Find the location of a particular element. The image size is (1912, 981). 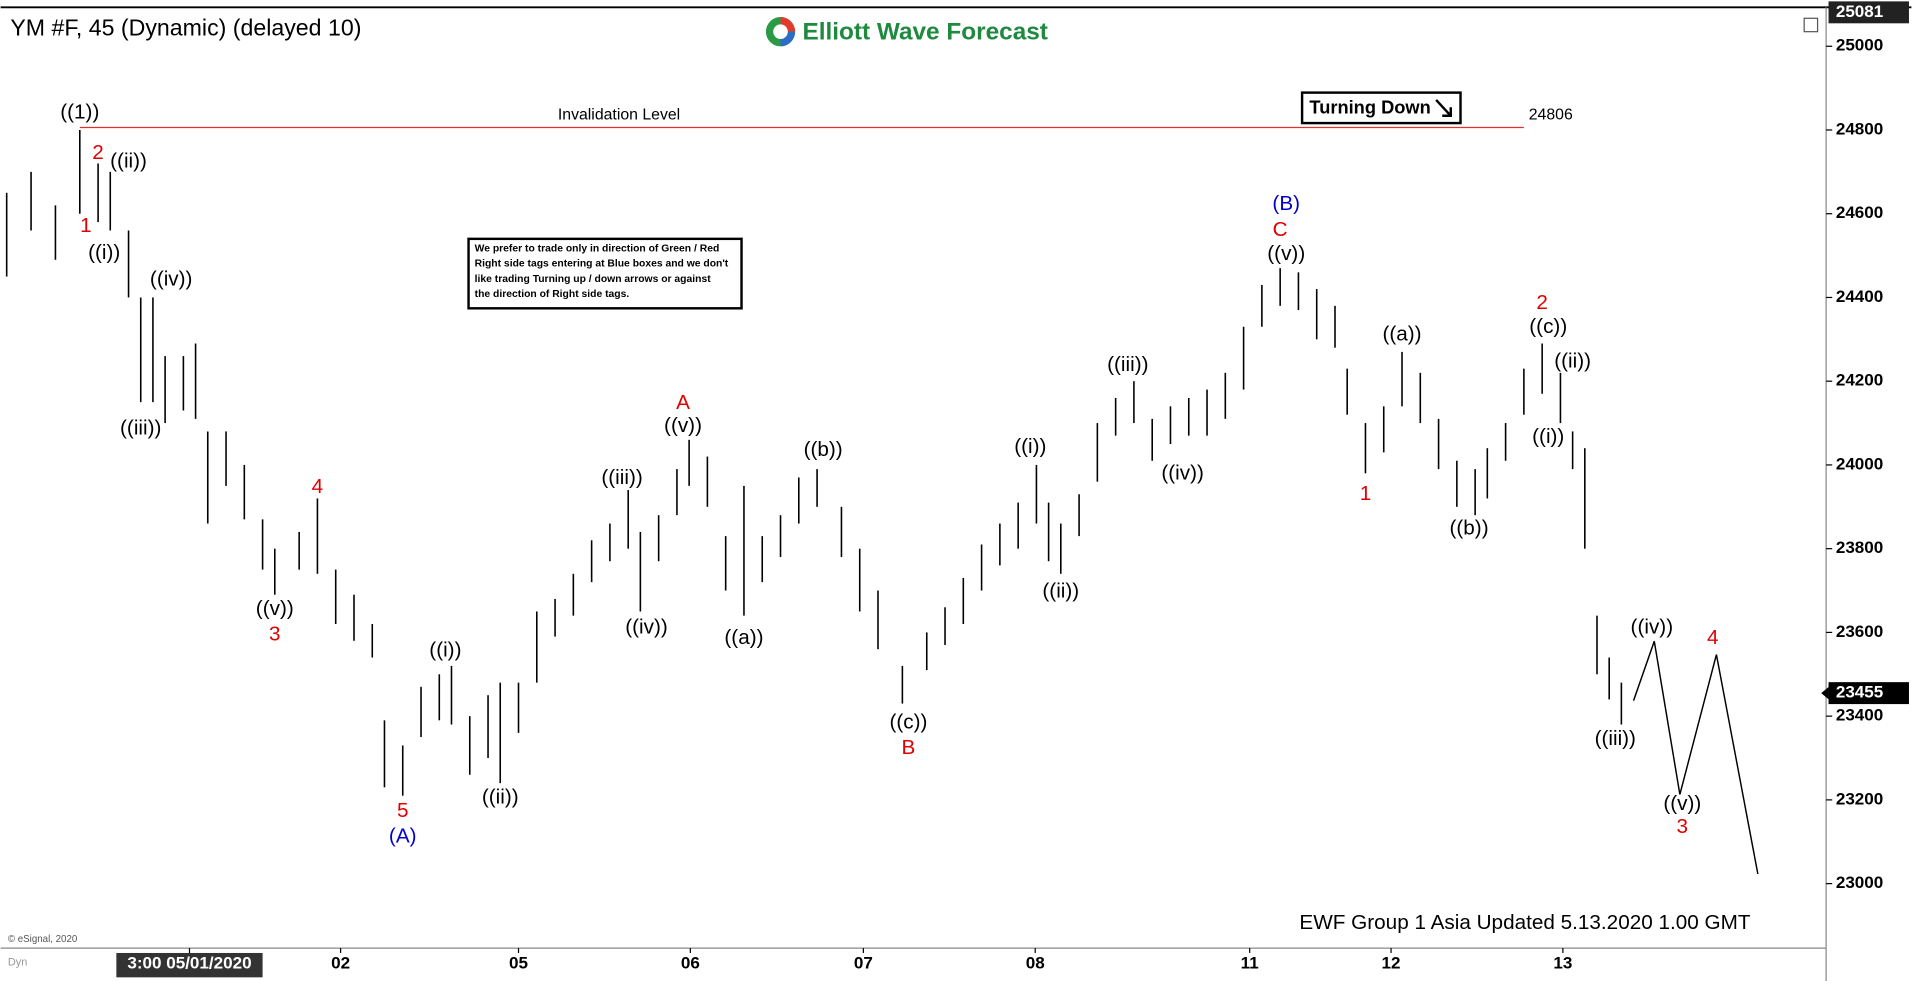

y-tick-label: 23200 is located at coordinates (1859, 798).